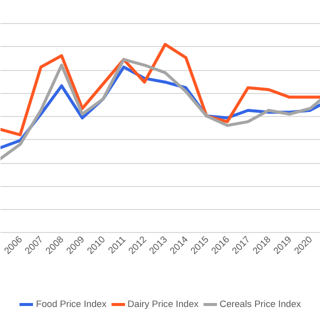  Describe the element at coordinates (71, 304) in the screenshot. I see `legend-label: Food Price Index` at that location.